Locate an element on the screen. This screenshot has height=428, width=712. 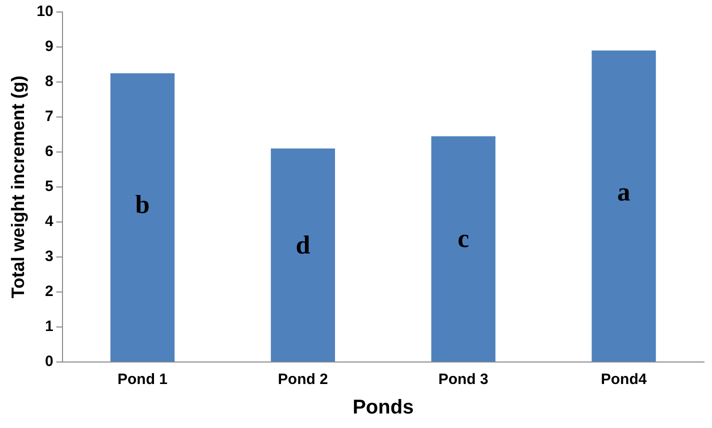
y-tick-label: 9 is located at coordinates (49, 47).